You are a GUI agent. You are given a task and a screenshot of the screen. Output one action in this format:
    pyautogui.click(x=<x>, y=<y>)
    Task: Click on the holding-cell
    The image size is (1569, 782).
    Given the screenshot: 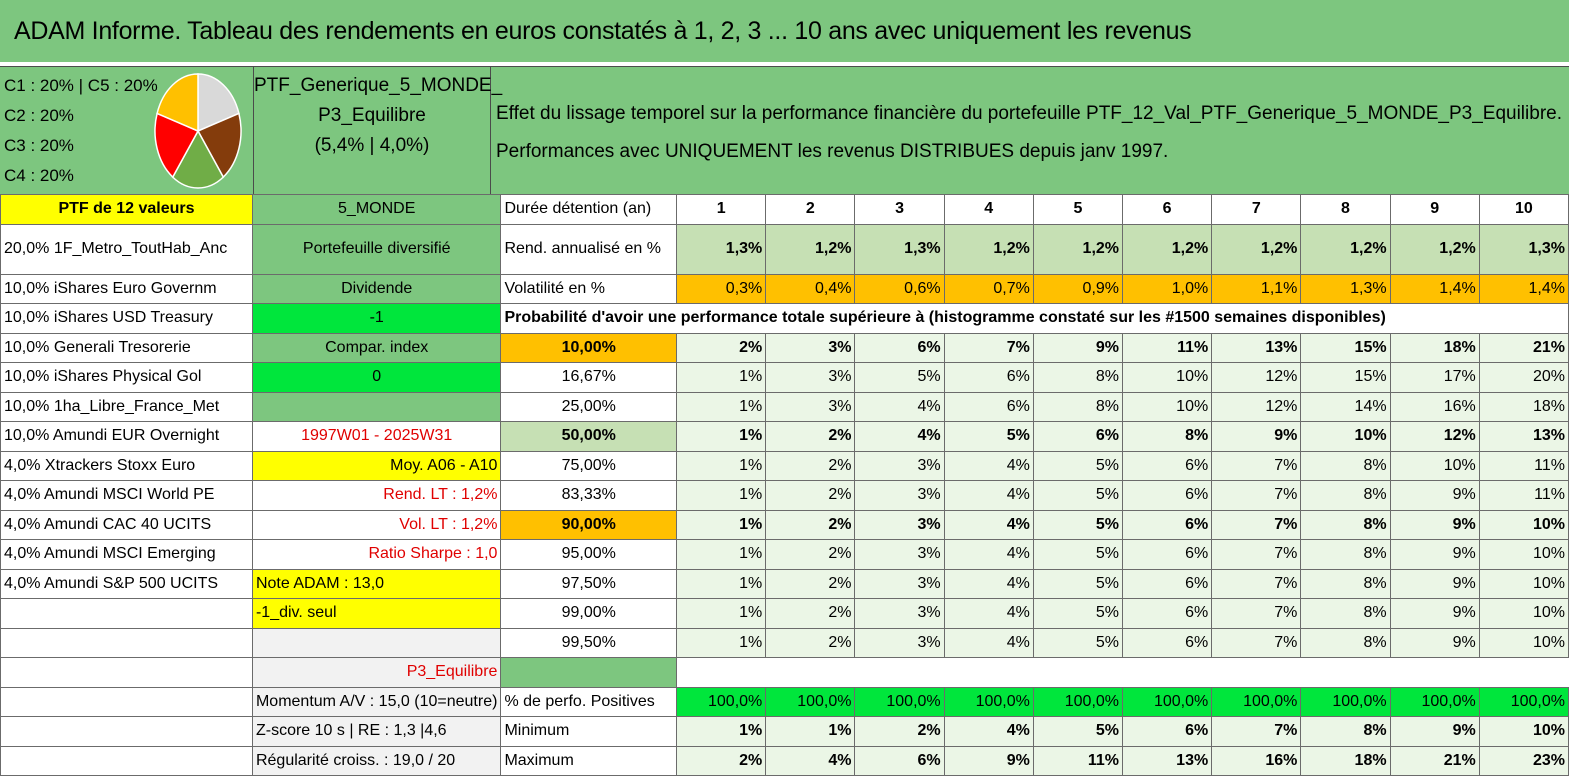 What is the action you would take?
    pyautogui.click(x=126, y=613)
    